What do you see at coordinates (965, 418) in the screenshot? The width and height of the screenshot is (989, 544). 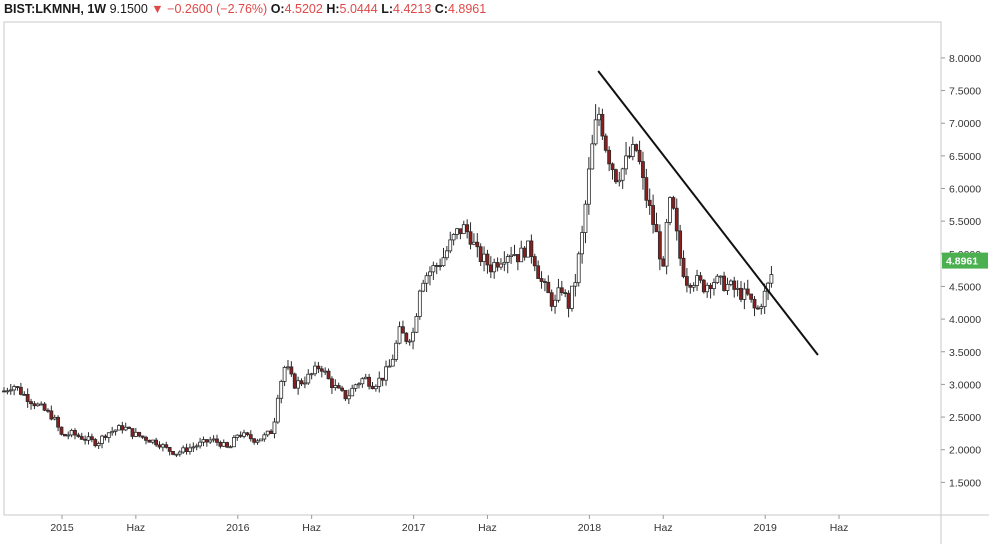 I see `price-tick-label: 2.5000` at bounding box center [965, 418].